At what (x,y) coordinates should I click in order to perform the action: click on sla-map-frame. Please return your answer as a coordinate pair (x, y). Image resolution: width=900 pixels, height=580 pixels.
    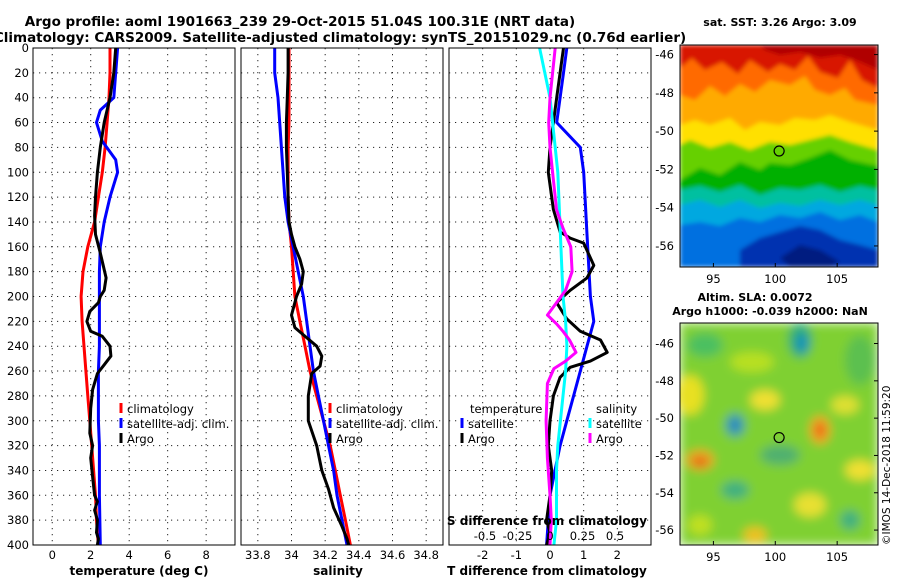
    Looking at the image, I should click on (779, 434).